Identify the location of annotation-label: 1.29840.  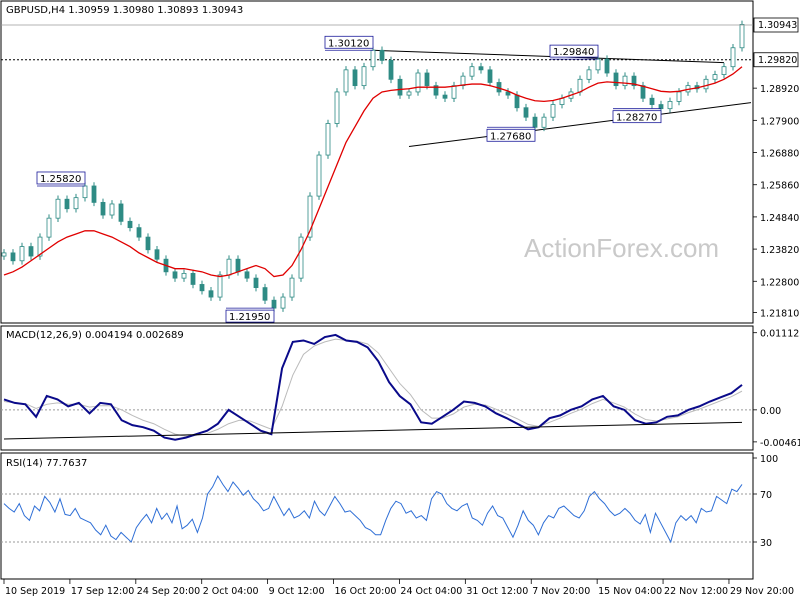
(573, 52).